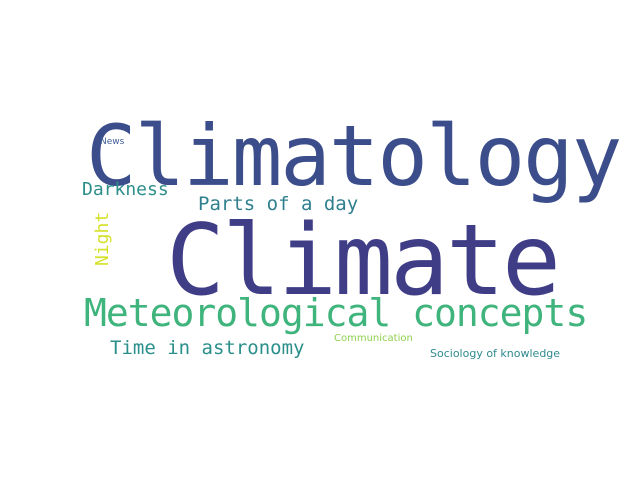 This screenshot has height=480, width=640. What do you see at coordinates (207, 348) in the screenshot?
I see `word-time-in-astronomy: Time in astronomy` at bounding box center [207, 348].